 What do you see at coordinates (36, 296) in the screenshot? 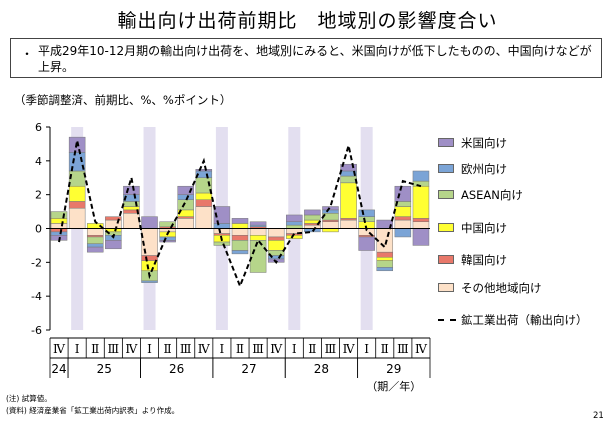
I see `y-tick-label: -4` at bounding box center [36, 296].